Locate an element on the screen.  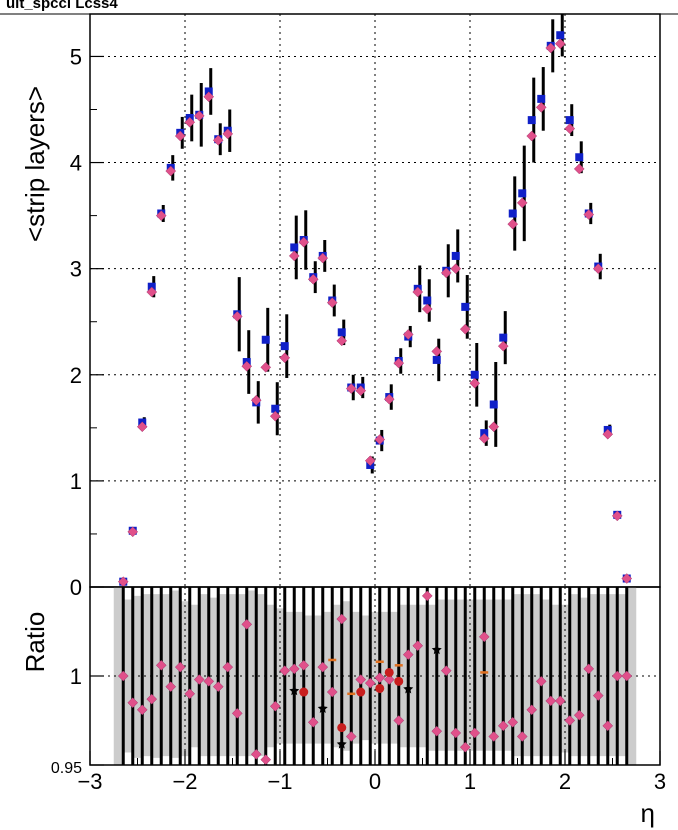
x-tick-label: 1 is located at coordinates (470, 781).